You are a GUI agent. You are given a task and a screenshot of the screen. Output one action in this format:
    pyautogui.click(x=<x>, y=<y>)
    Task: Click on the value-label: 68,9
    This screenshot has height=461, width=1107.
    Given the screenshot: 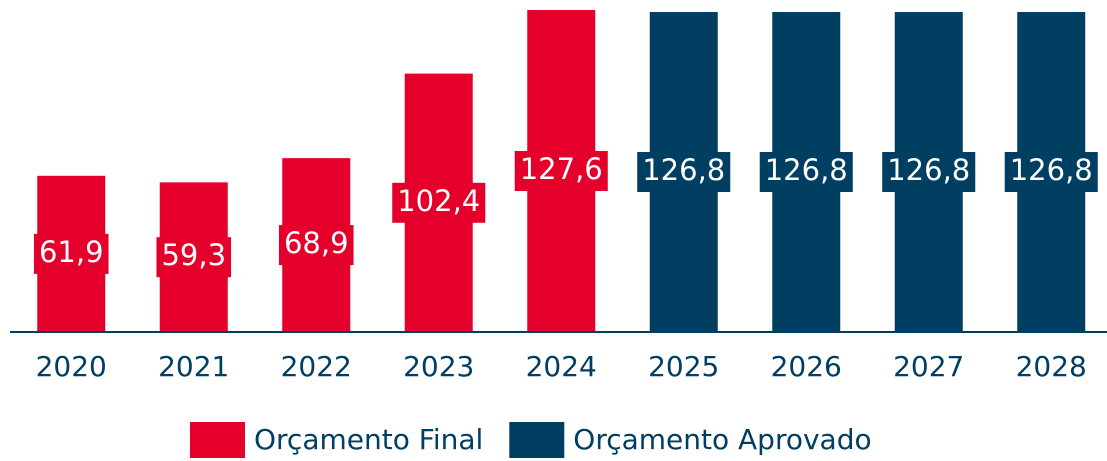 What is the action you would take?
    pyautogui.click(x=316, y=243)
    